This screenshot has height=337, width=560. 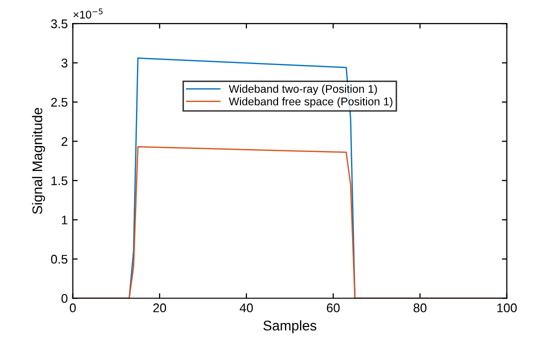 I want to click on x-tick-label: 60, so click(x=333, y=307).